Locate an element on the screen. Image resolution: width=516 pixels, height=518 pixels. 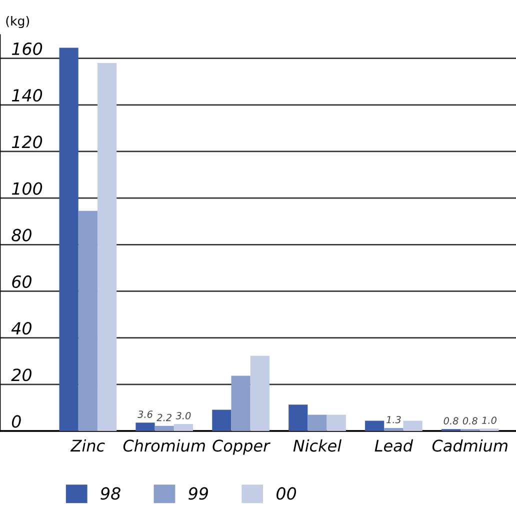
data-label: 3.6 is located at coordinates (145, 414).